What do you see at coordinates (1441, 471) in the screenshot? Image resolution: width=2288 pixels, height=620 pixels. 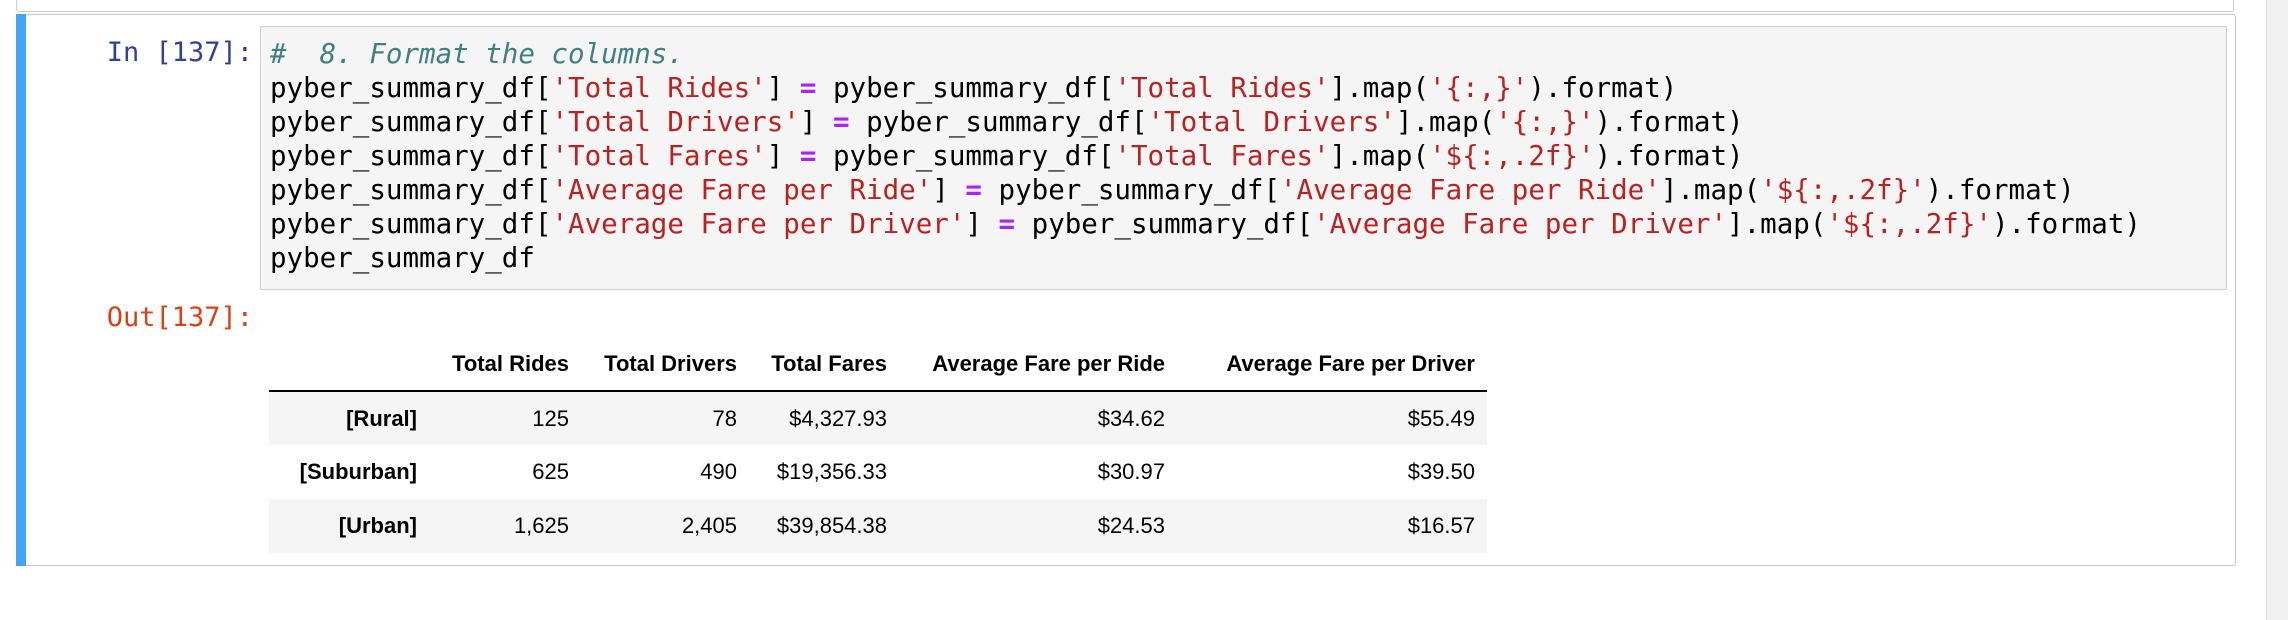 I see `table-cell: $39.50` at bounding box center [1441, 471].